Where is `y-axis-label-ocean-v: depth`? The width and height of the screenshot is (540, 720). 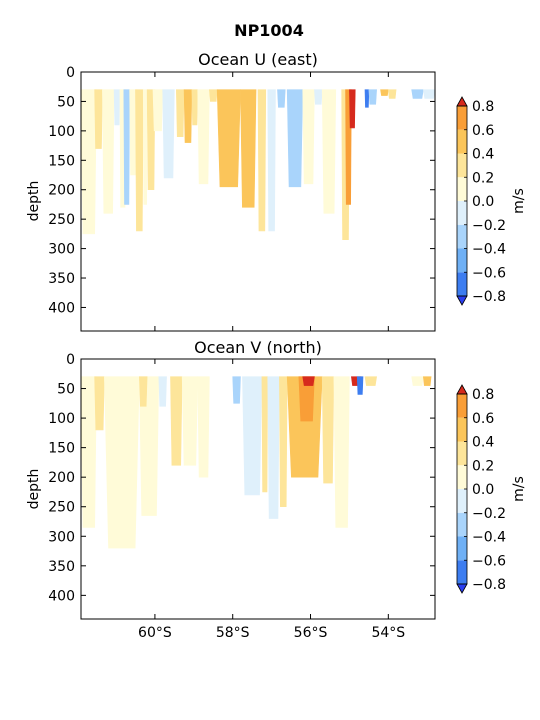
y-axis-label-ocean-v: depth is located at coordinates (34, 489).